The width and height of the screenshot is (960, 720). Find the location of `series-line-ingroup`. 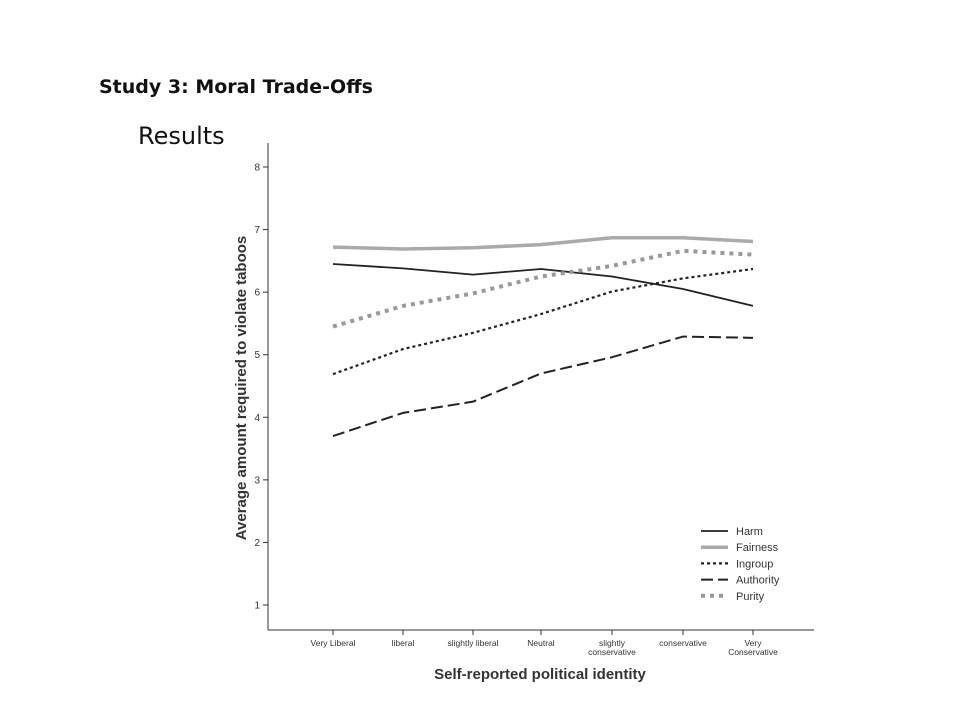

series-line-ingroup is located at coordinates (543, 321).